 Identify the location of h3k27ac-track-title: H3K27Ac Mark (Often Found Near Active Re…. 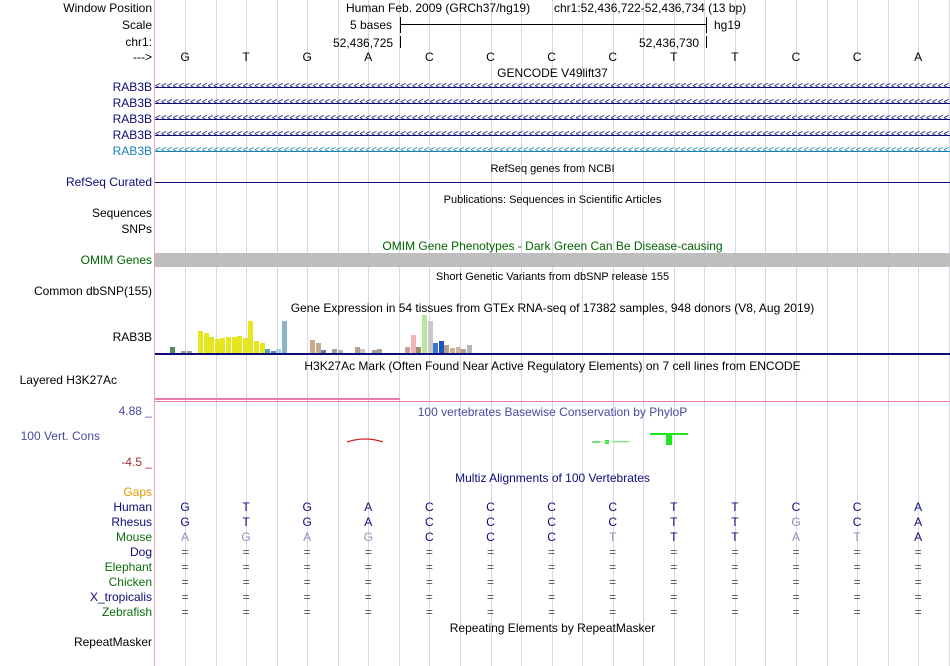
(552, 366).